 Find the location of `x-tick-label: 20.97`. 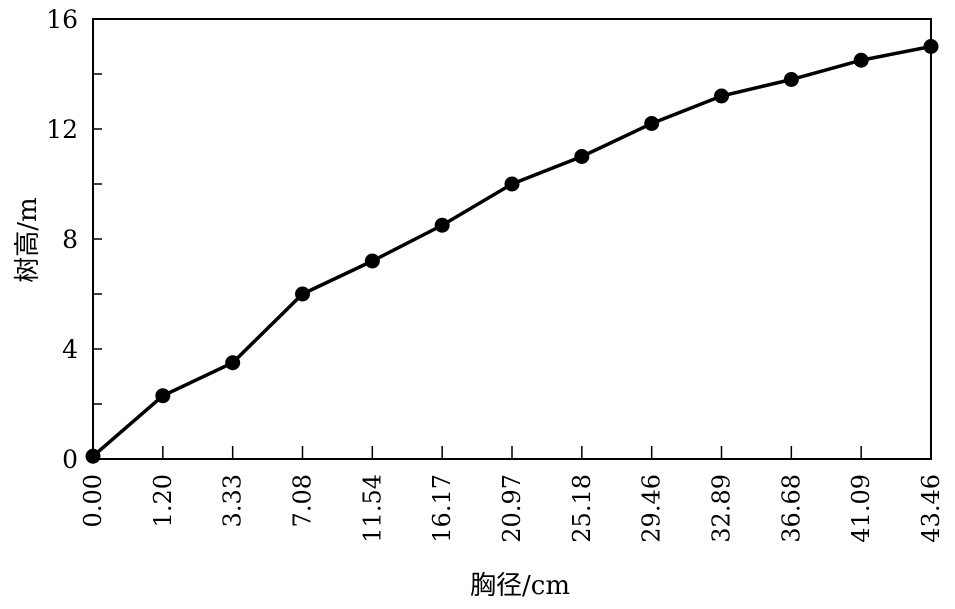

x-tick-label: 20.97 is located at coordinates (512, 508).